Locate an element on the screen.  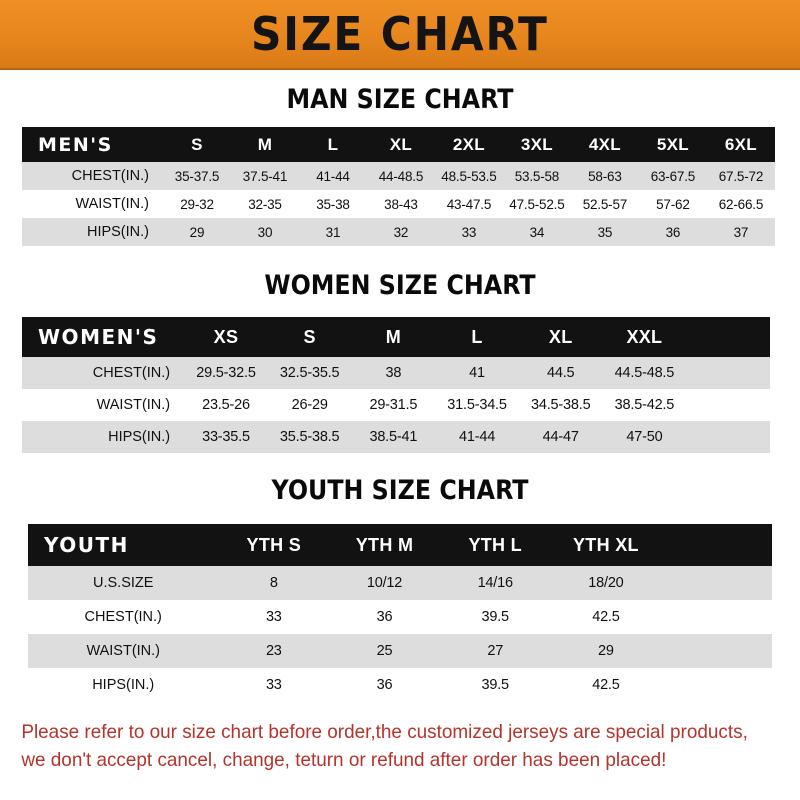
women-cell-2-2: 38.5-41 is located at coordinates (393, 437).